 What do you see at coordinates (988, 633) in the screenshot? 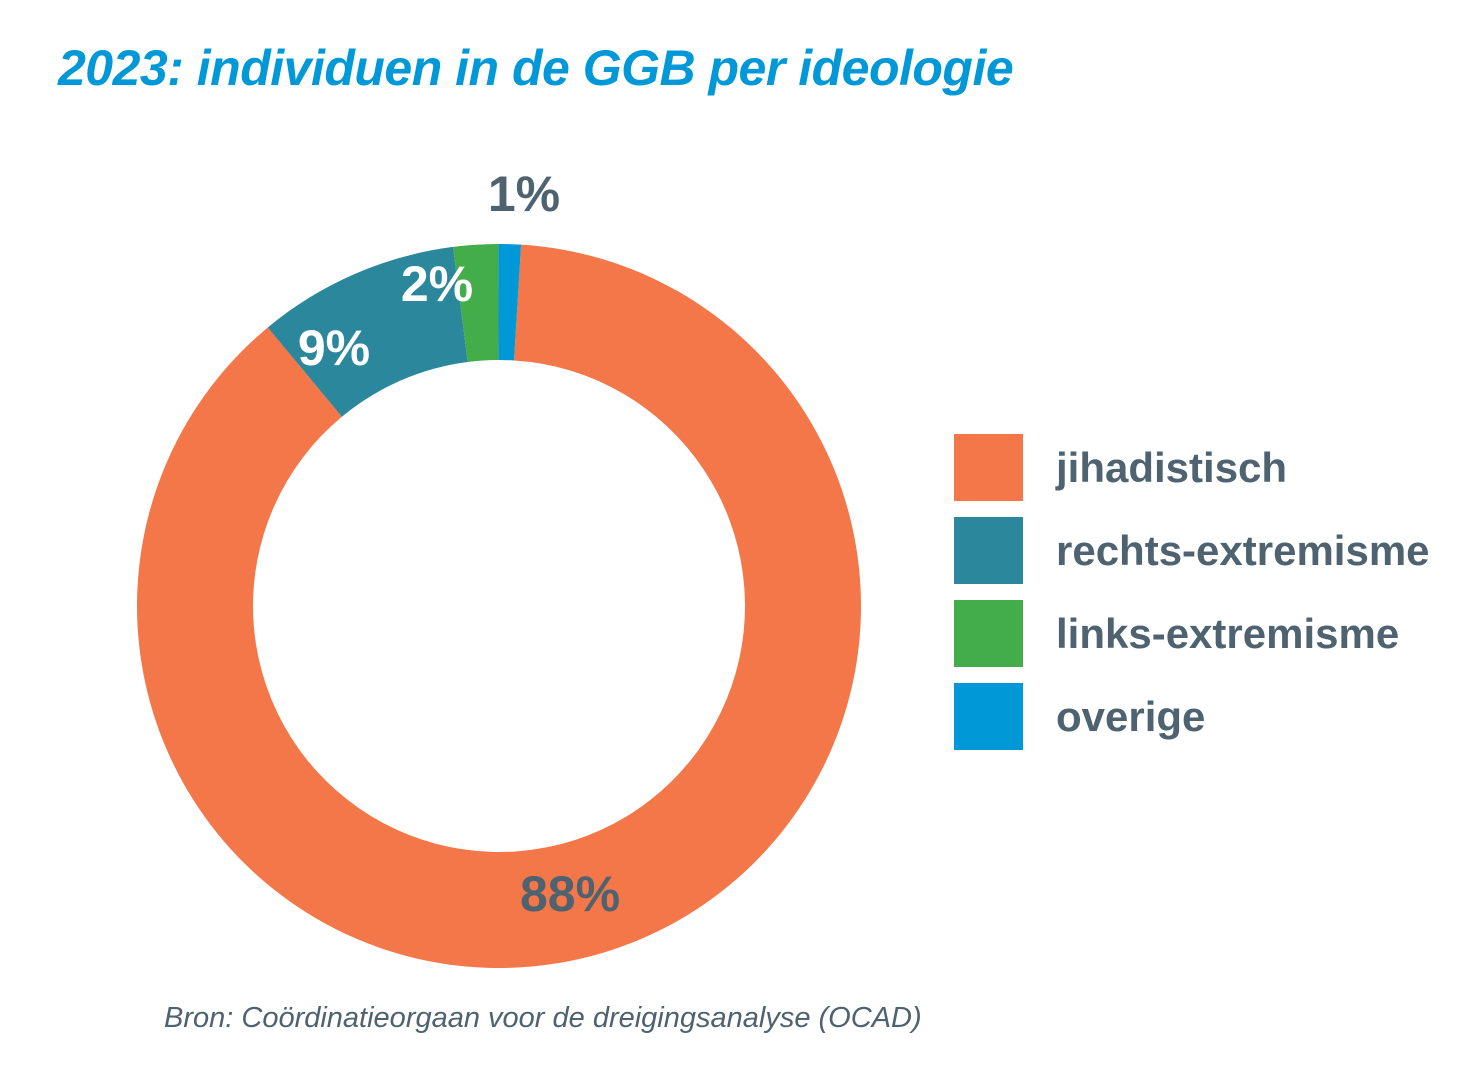
I see `legend-swatch-links-extremisme` at bounding box center [988, 633].